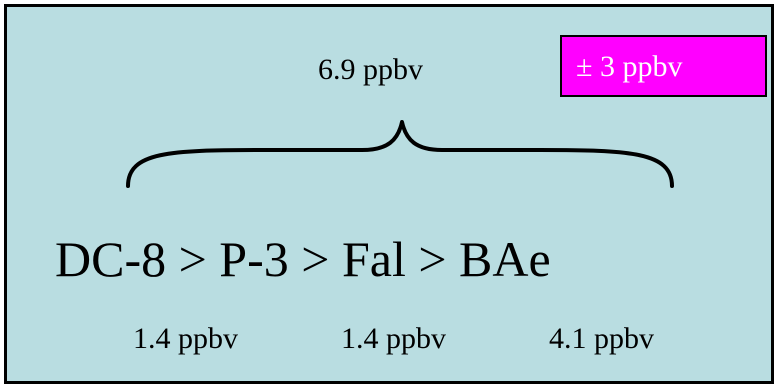  I want to click on difference-p3-fal: 1.4 ppbv, so click(393, 338).